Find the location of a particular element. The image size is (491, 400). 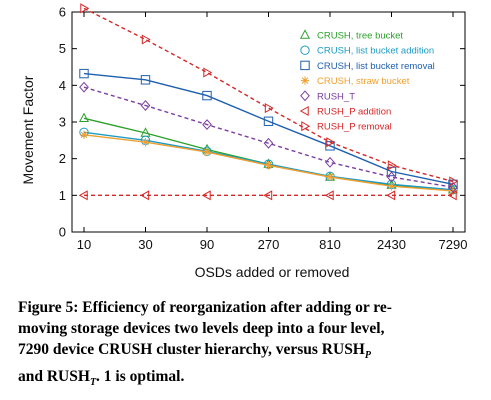

y-tick-label: 6 is located at coordinates (62, 12).